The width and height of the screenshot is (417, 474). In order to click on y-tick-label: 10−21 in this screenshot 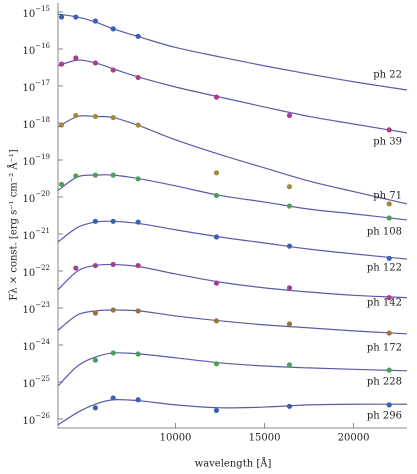, I will do `click(36, 234)`.